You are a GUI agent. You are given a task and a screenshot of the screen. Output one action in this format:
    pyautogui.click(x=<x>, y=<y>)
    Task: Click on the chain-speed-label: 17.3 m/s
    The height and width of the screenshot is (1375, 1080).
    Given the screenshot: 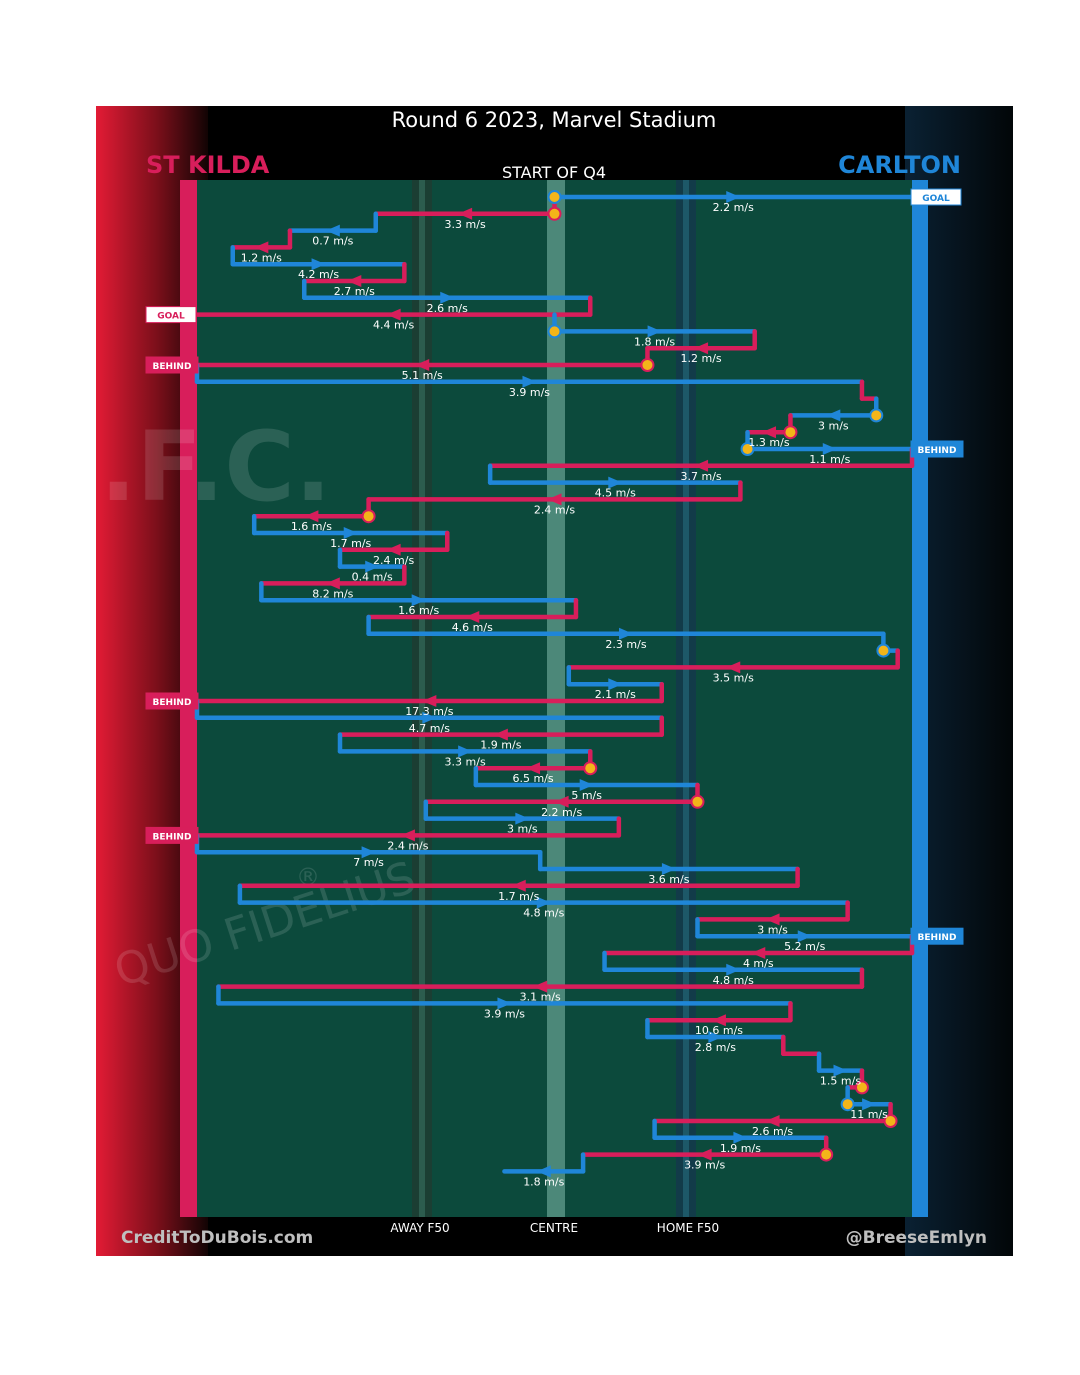 What is the action you would take?
    pyautogui.click(x=429, y=711)
    